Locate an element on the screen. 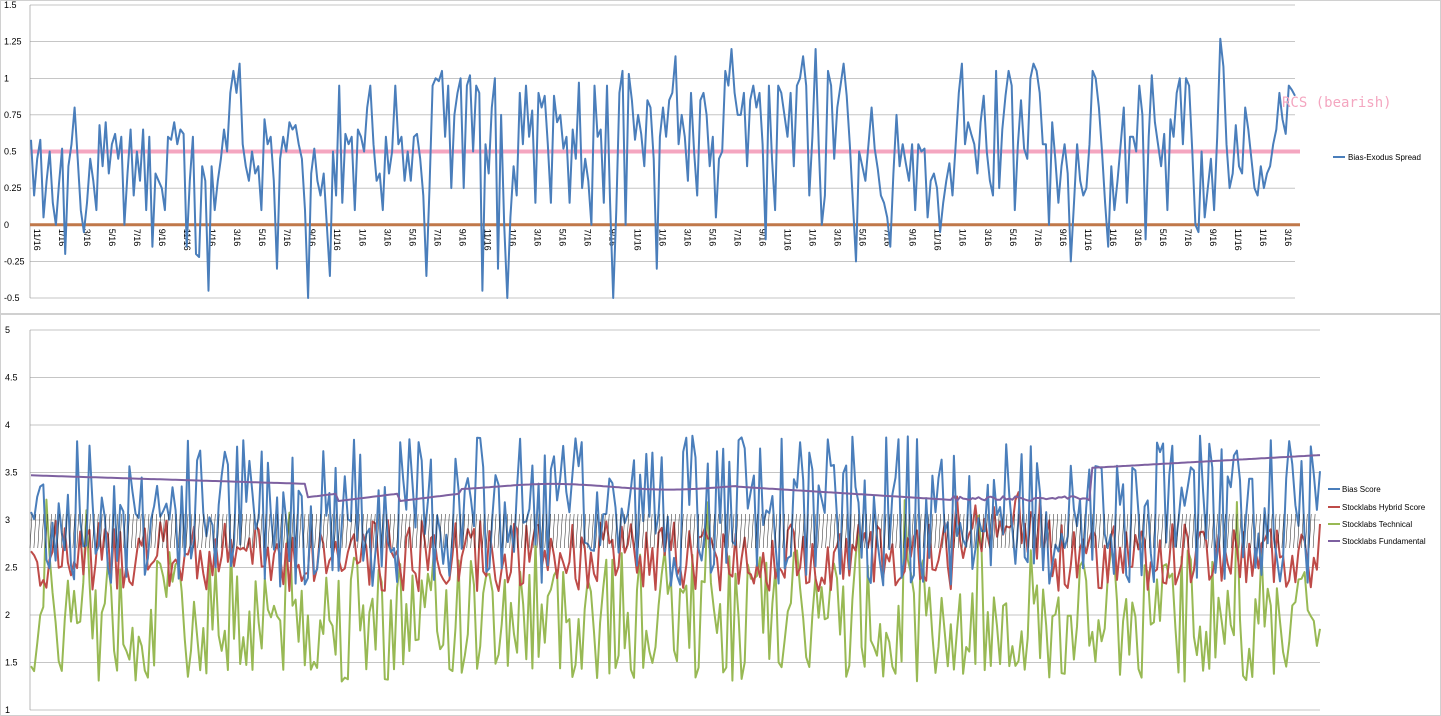 This screenshot has height=716, width=1441. top-legend: Bias-Exodus Spread is located at coordinates (1377, 157).